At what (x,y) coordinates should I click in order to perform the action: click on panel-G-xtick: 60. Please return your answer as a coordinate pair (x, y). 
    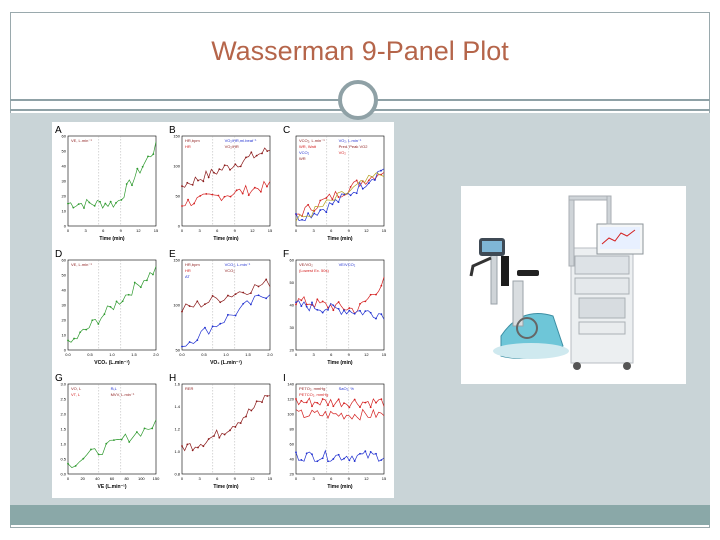
    Looking at the image, I should click on (112, 478).